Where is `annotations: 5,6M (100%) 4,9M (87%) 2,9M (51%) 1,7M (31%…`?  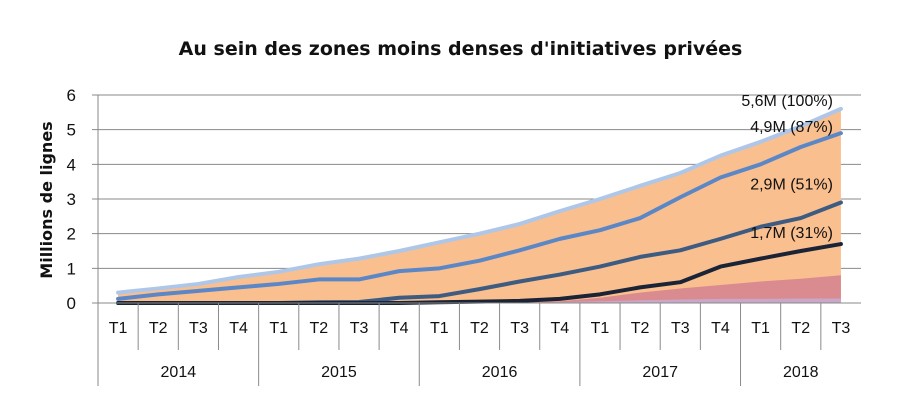 annotations: 5,6M (100%) 4,9M (87%) 2,9M (51%) 1,7M (31%… is located at coordinates (787, 167).